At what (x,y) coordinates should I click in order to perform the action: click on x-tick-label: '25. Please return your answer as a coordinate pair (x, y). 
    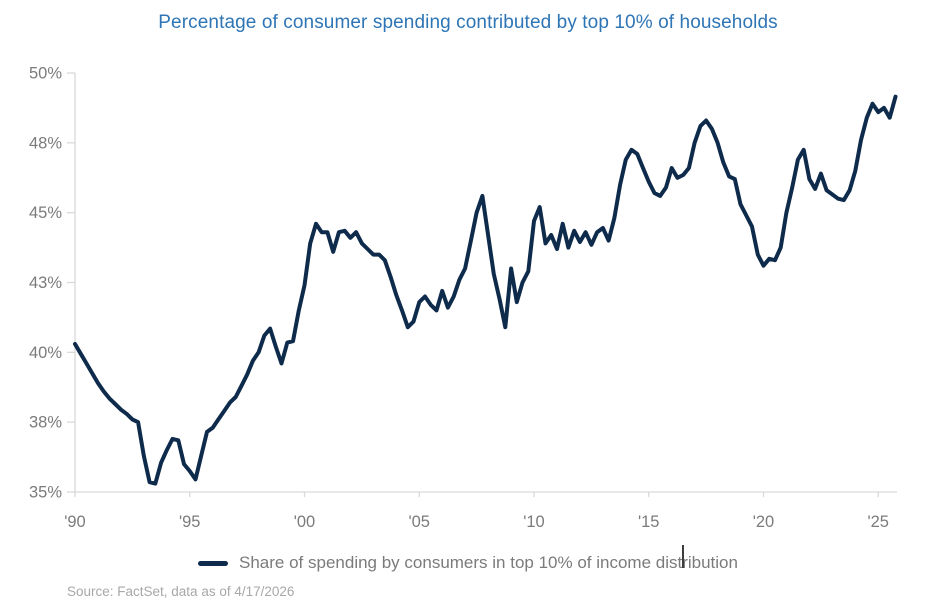
    Looking at the image, I should click on (878, 522).